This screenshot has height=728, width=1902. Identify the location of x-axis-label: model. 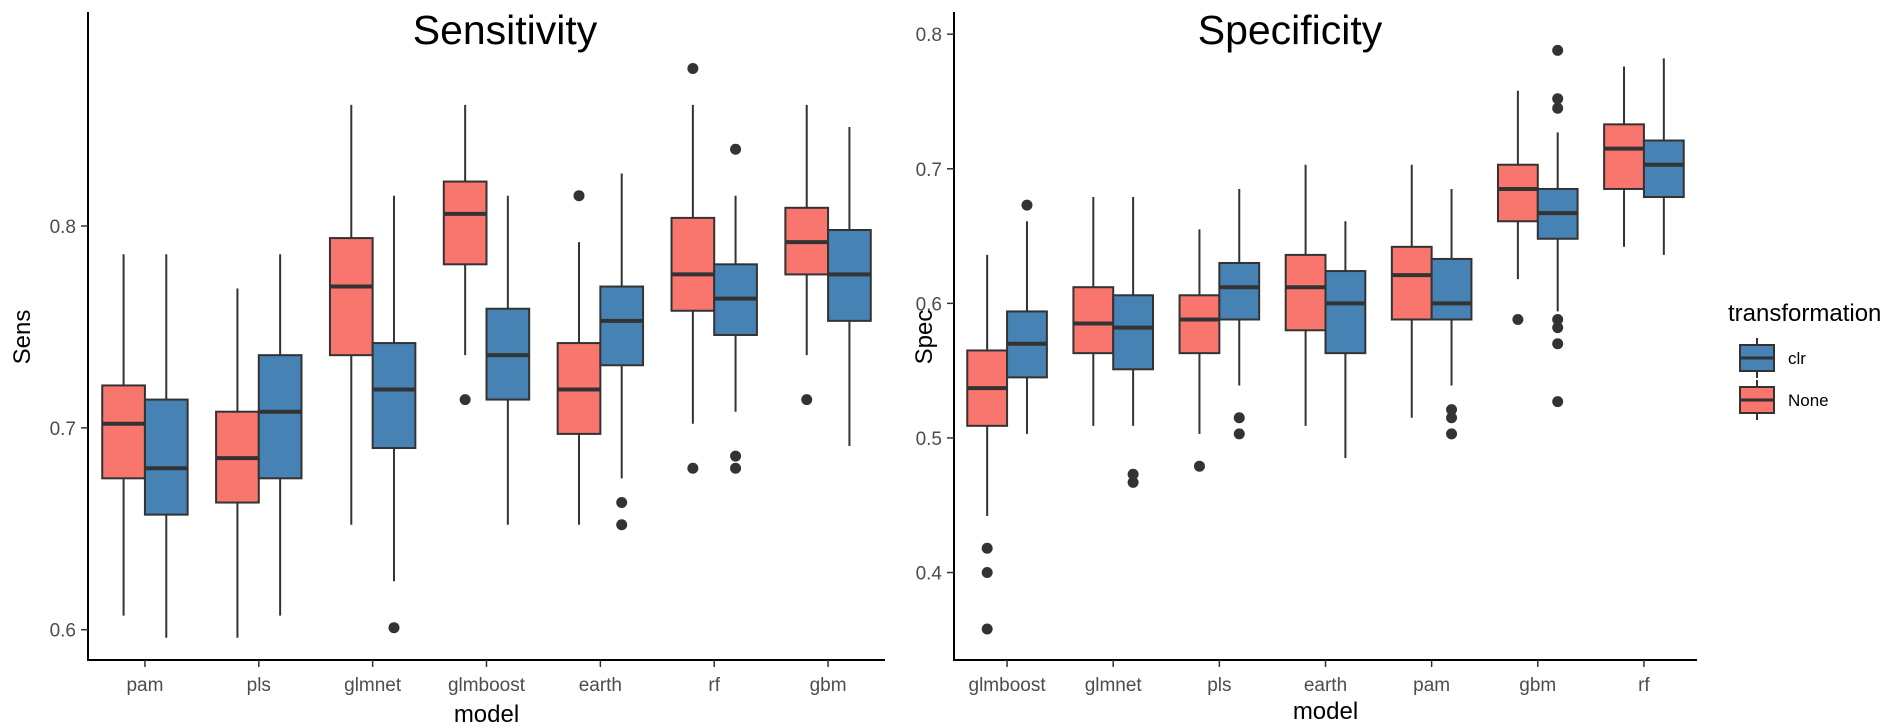
(1325, 711).